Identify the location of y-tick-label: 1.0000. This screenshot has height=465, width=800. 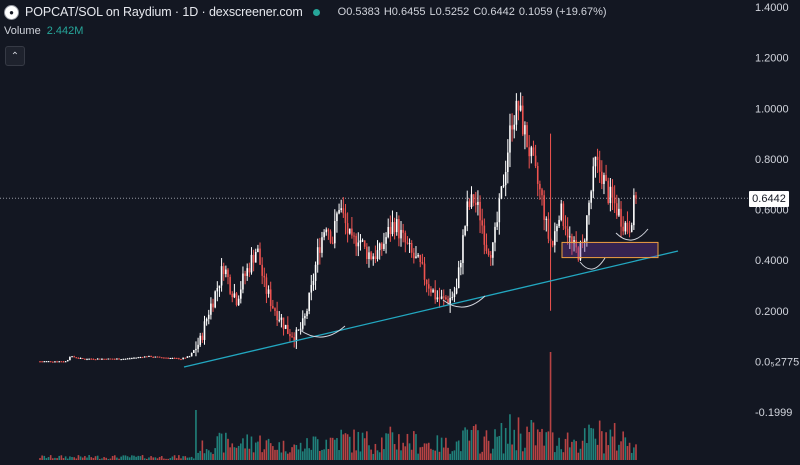
(772, 109).